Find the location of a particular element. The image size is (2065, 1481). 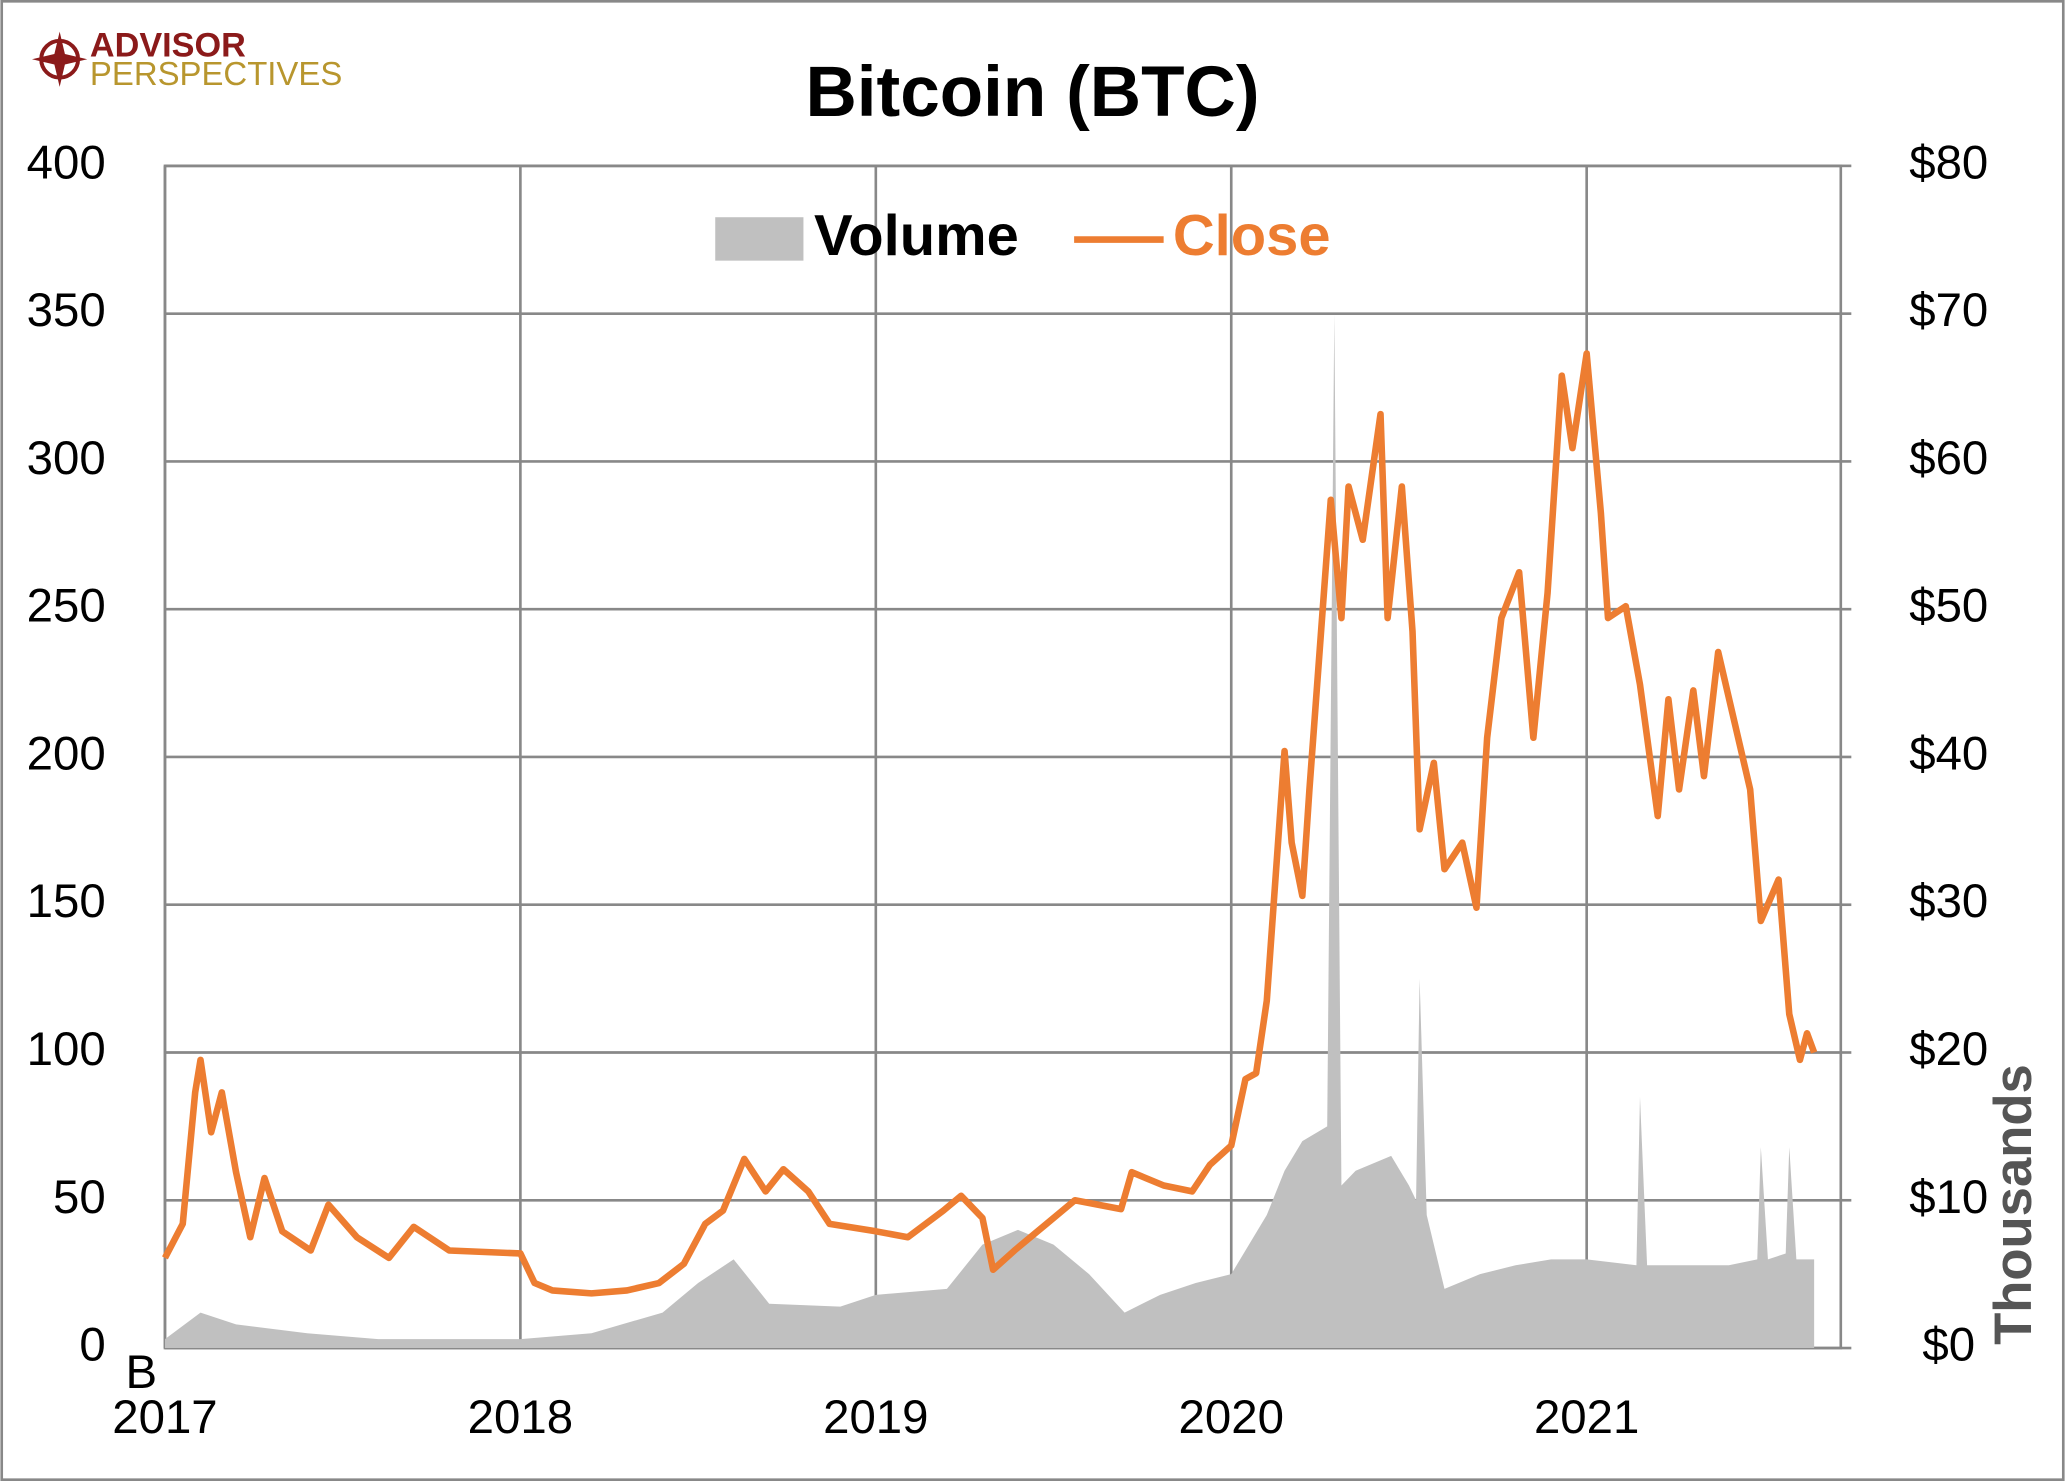

logo-star is located at coordinates (60, 59).